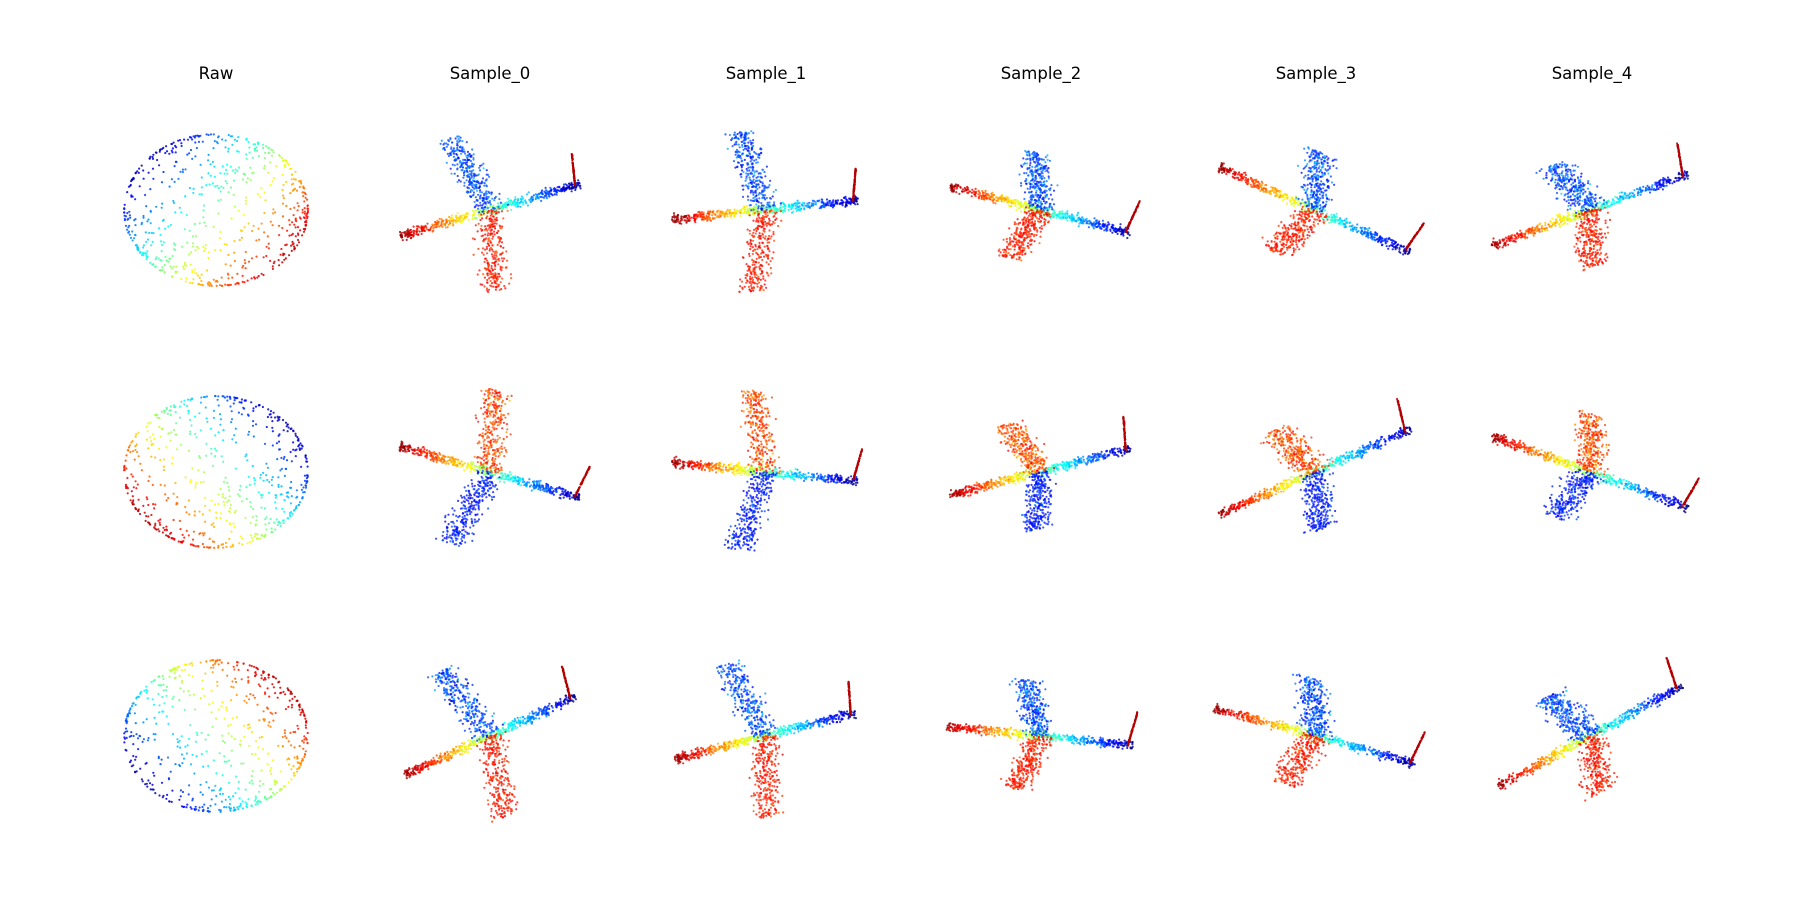 The width and height of the screenshot is (1800, 900). What do you see at coordinates (1316, 73) in the screenshot?
I see `column-title-sample-3: Sample_3` at bounding box center [1316, 73].